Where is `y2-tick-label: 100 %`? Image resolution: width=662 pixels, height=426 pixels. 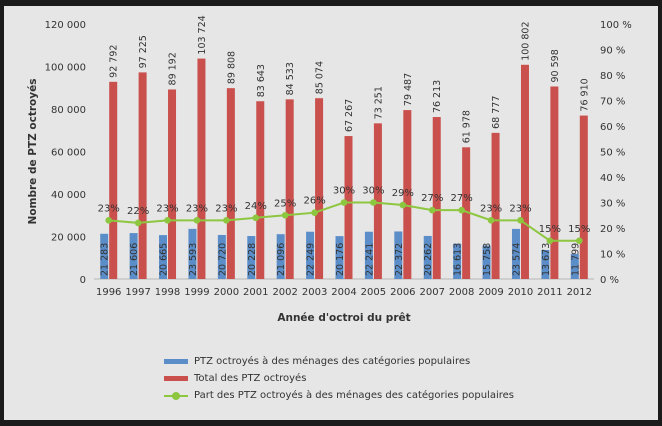
y2-tick-label: 100 % is located at coordinates (616, 25).